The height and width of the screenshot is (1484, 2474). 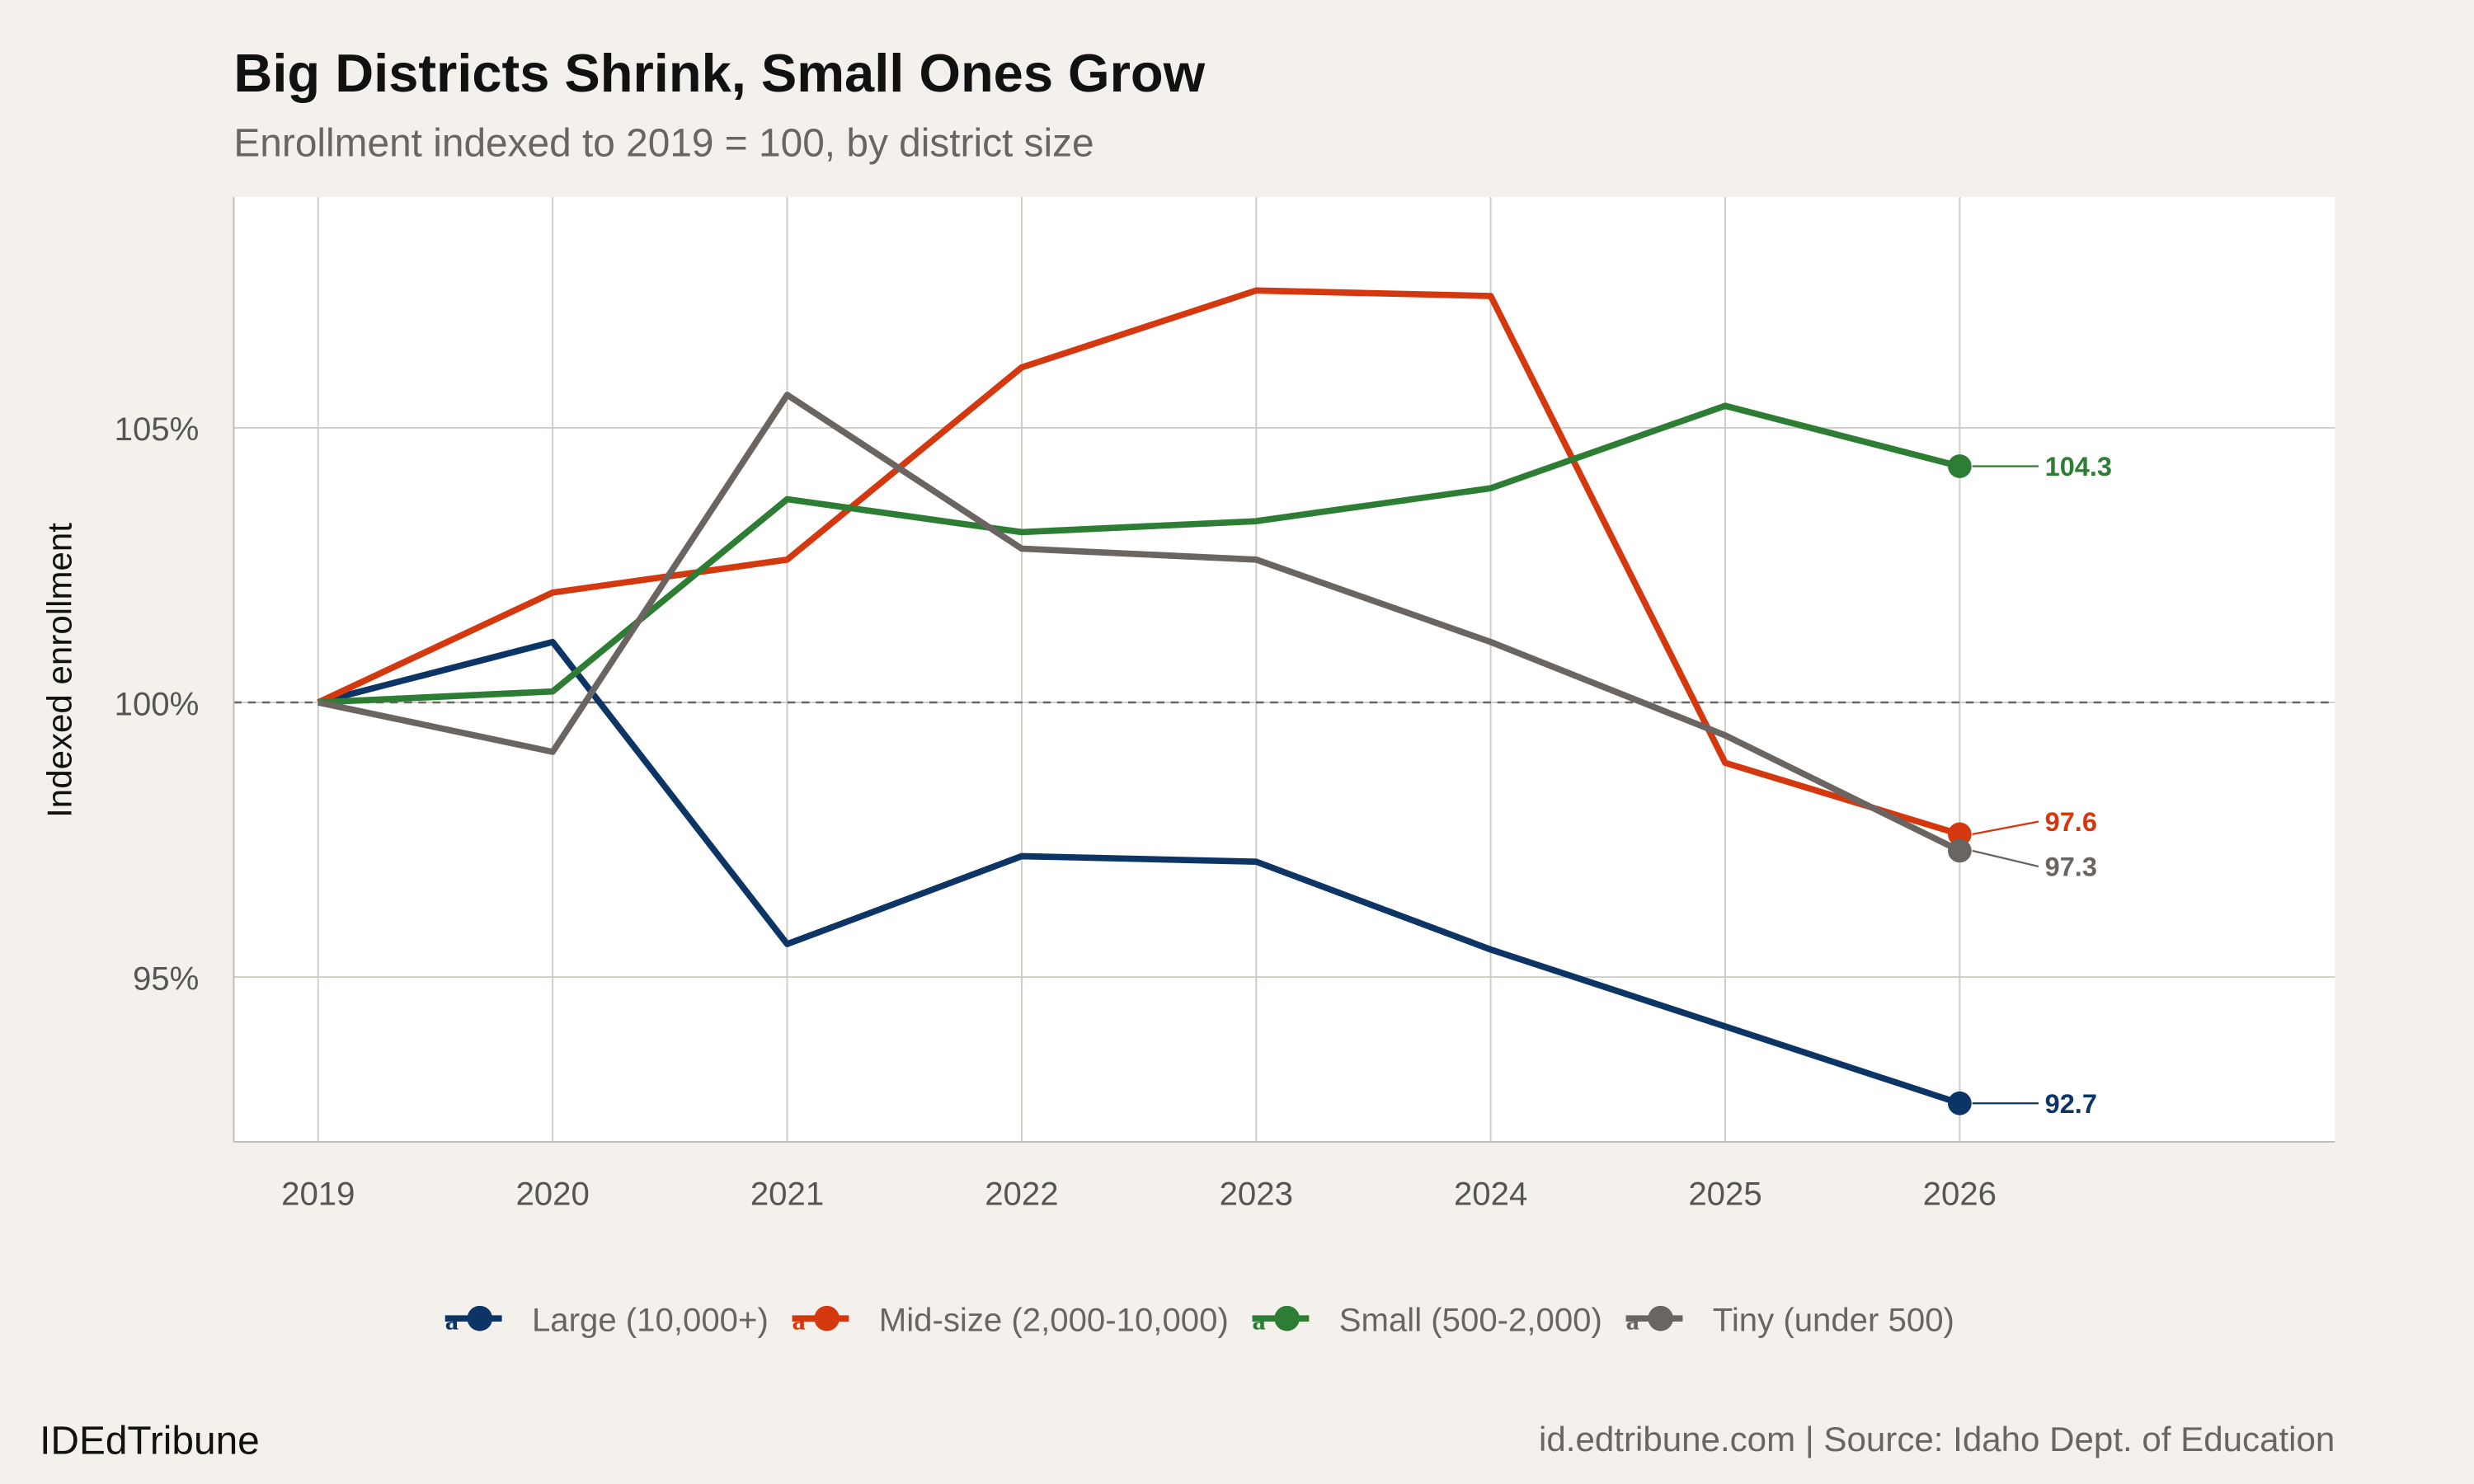 I want to click on legend-label: Tiny (under 500), so click(x=1833, y=1319).